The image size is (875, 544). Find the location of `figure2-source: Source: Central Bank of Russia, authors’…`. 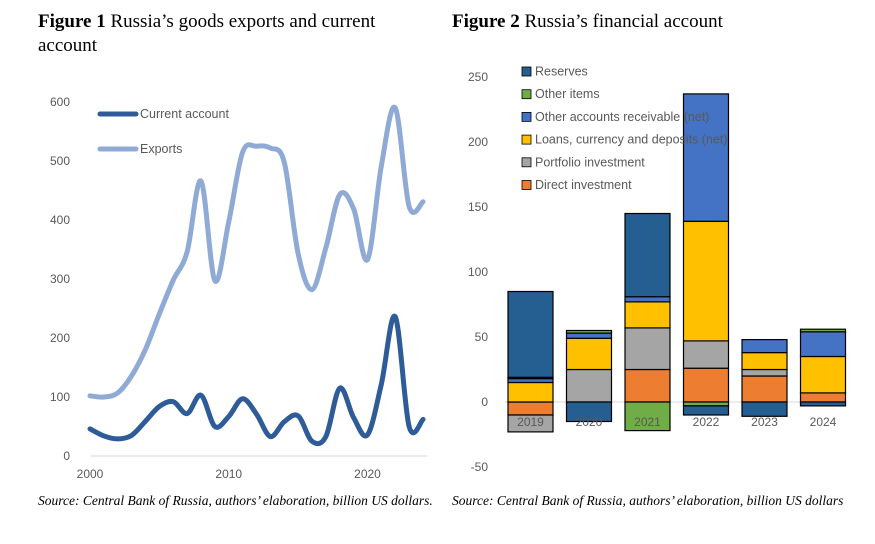

figure2-source: Source: Central Bank of Russia, authors’… is located at coordinates (648, 500).